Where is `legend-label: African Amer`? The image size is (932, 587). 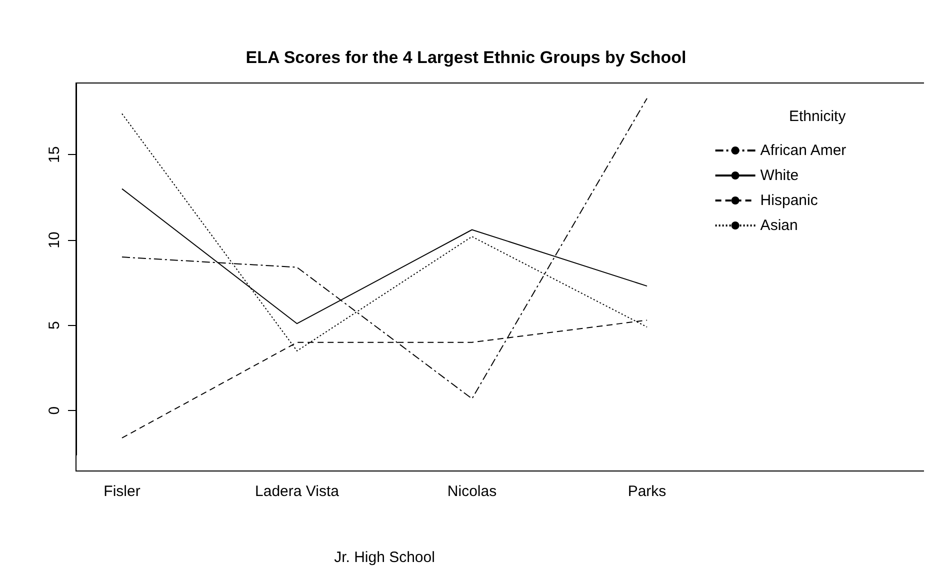 legend-label: African Amer is located at coordinates (803, 150).